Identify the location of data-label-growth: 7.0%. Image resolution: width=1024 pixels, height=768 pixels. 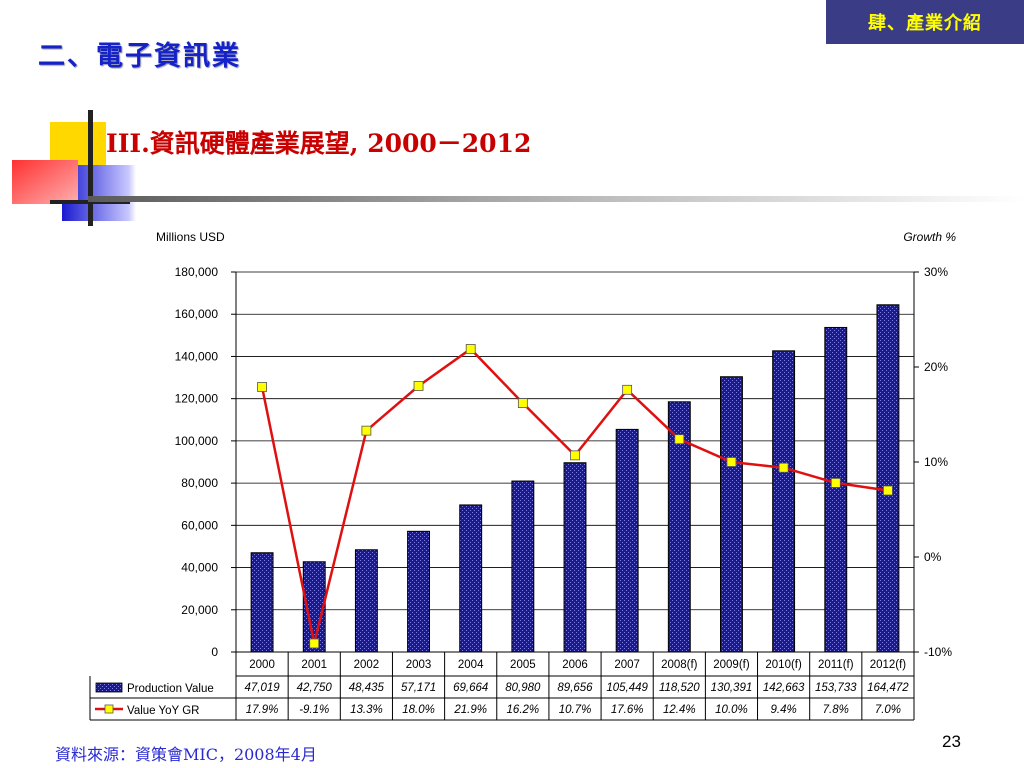
(888, 710).